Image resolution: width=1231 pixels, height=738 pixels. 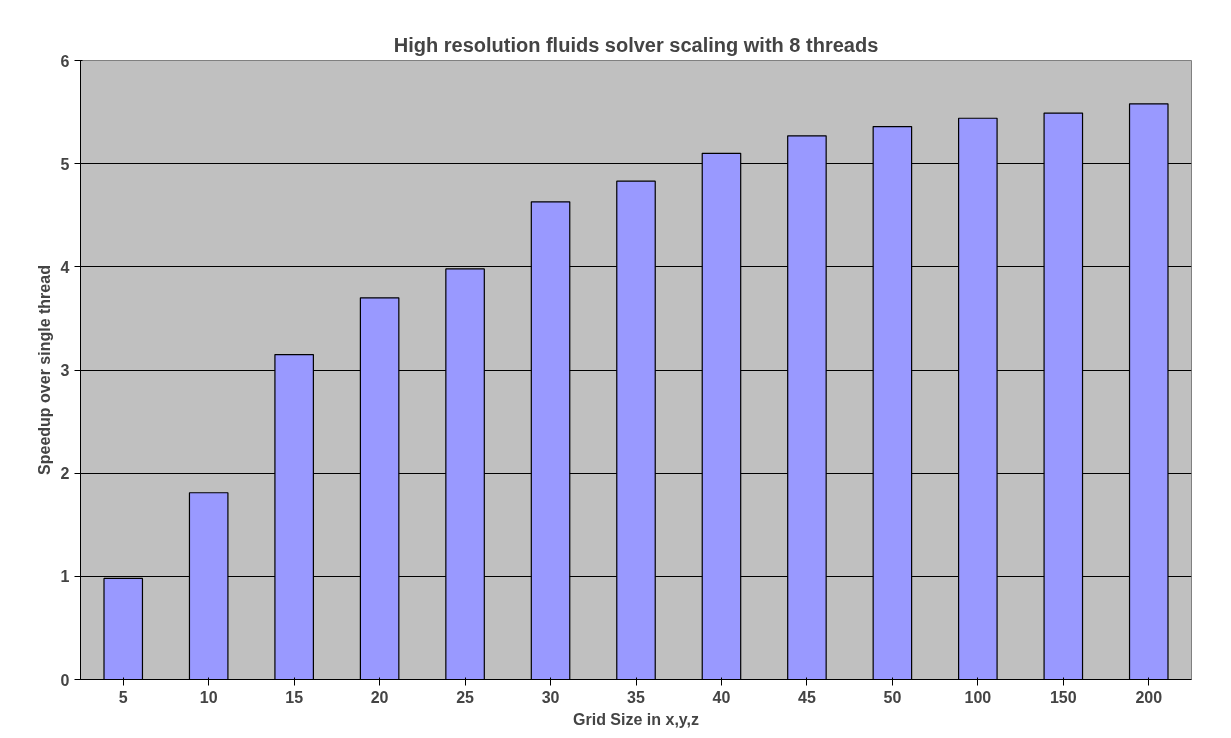 I want to click on x-tick-label: 100, so click(x=978, y=697).